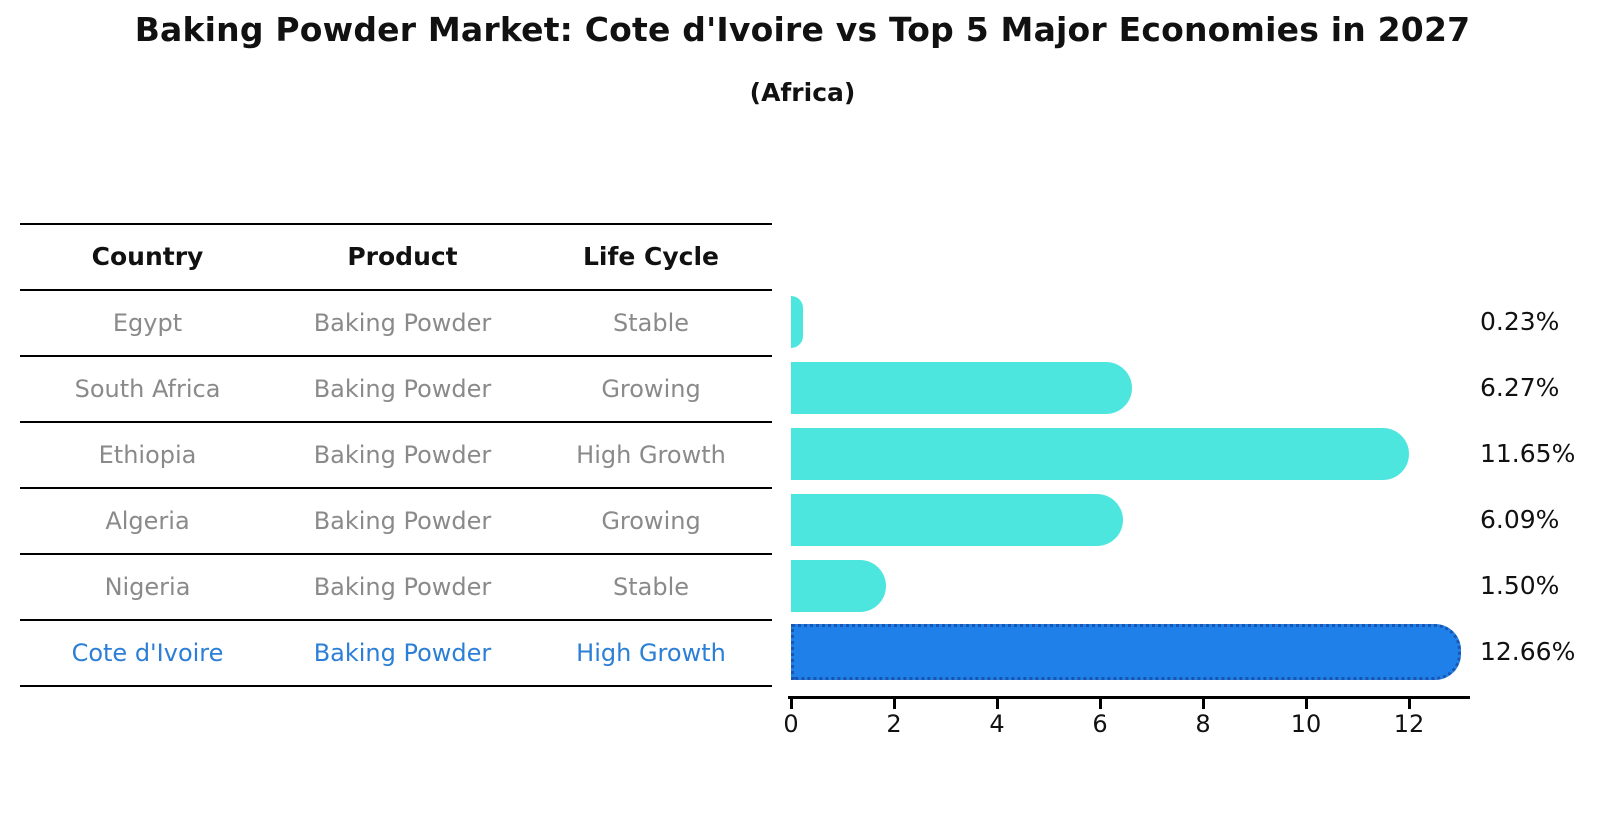 This screenshot has width=1605, height=823. I want to click on table-header-row: Country Product Life Cycle, so click(396, 256).